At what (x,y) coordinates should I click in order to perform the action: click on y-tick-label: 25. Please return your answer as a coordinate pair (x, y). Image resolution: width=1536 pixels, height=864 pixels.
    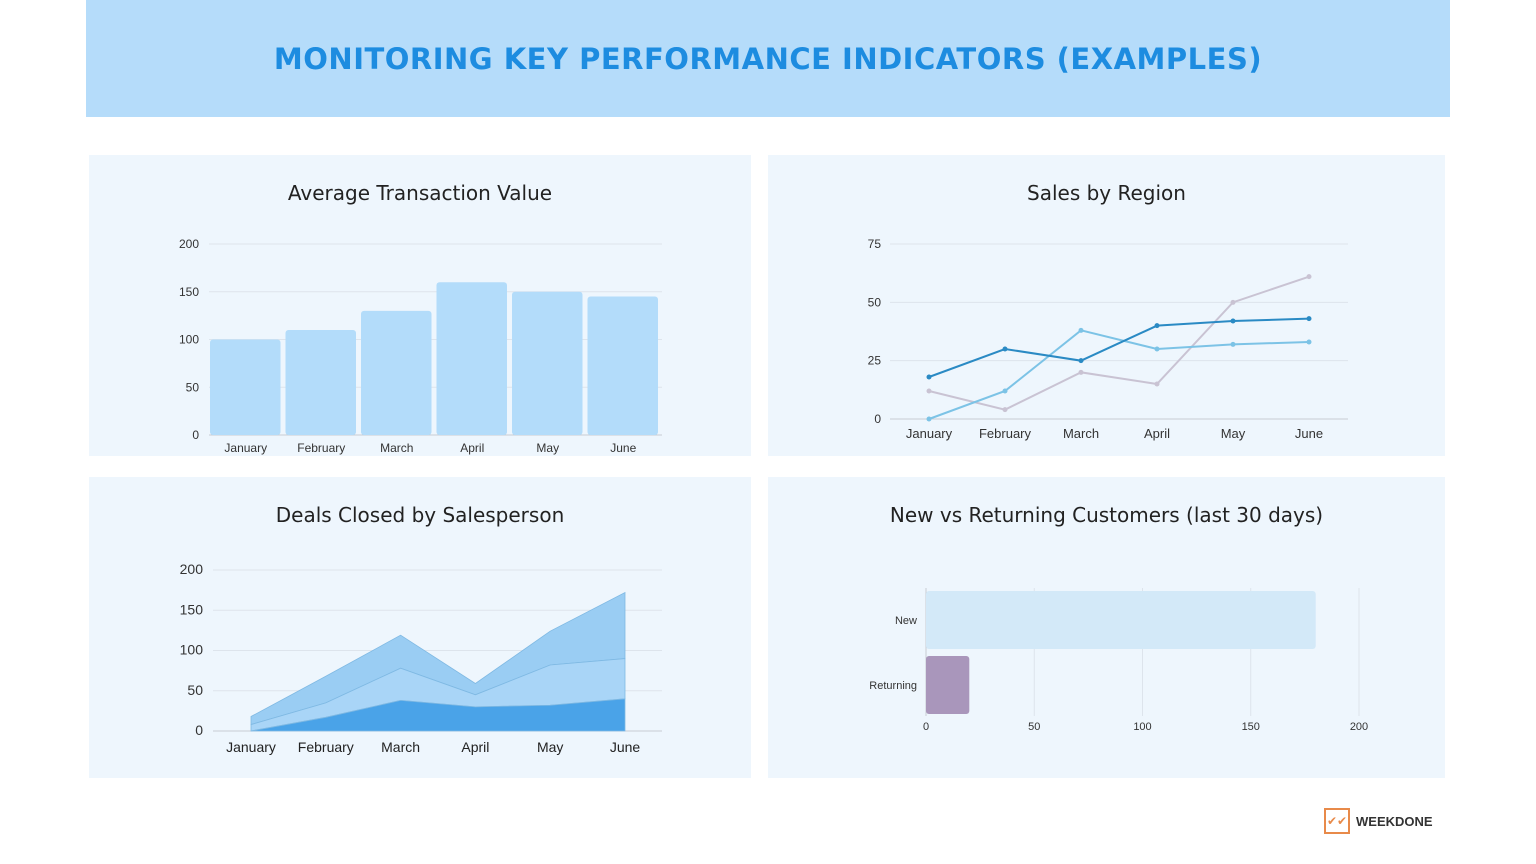
    Looking at the image, I should click on (875, 361).